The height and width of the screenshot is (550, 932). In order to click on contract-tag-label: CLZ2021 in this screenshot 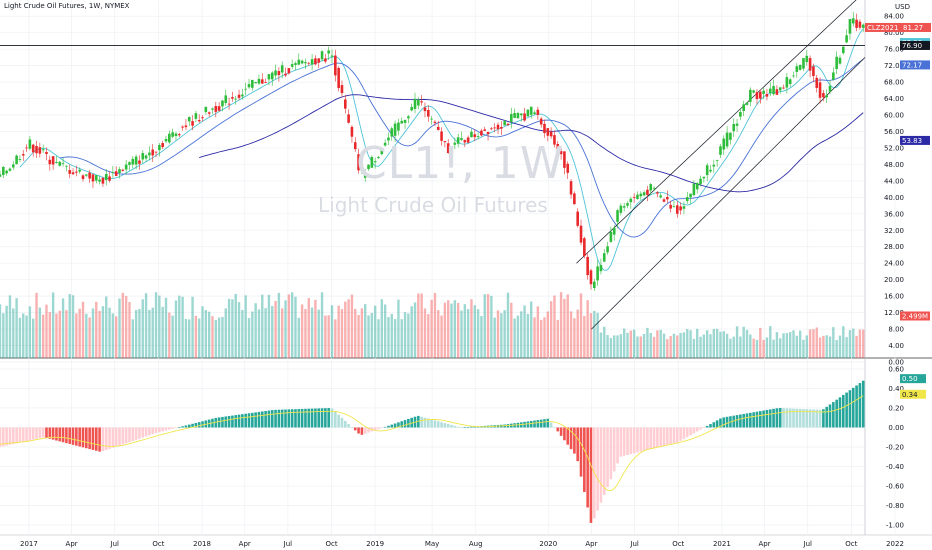, I will do `click(882, 28)`.